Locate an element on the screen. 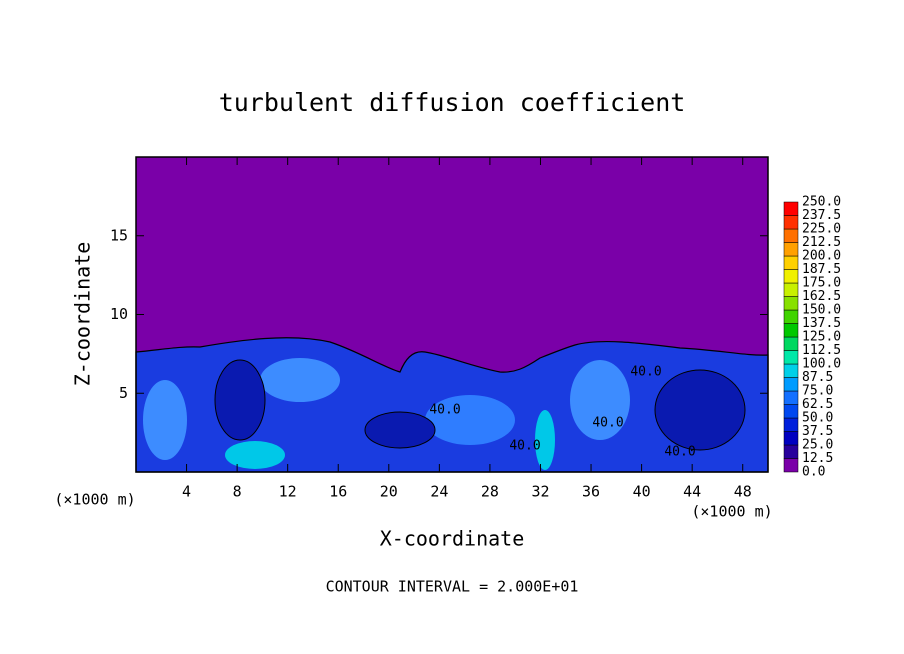 The width and height of the screenshot is (904, 654). colorbar-label: 225.0 is located at coordinates (821, 229).